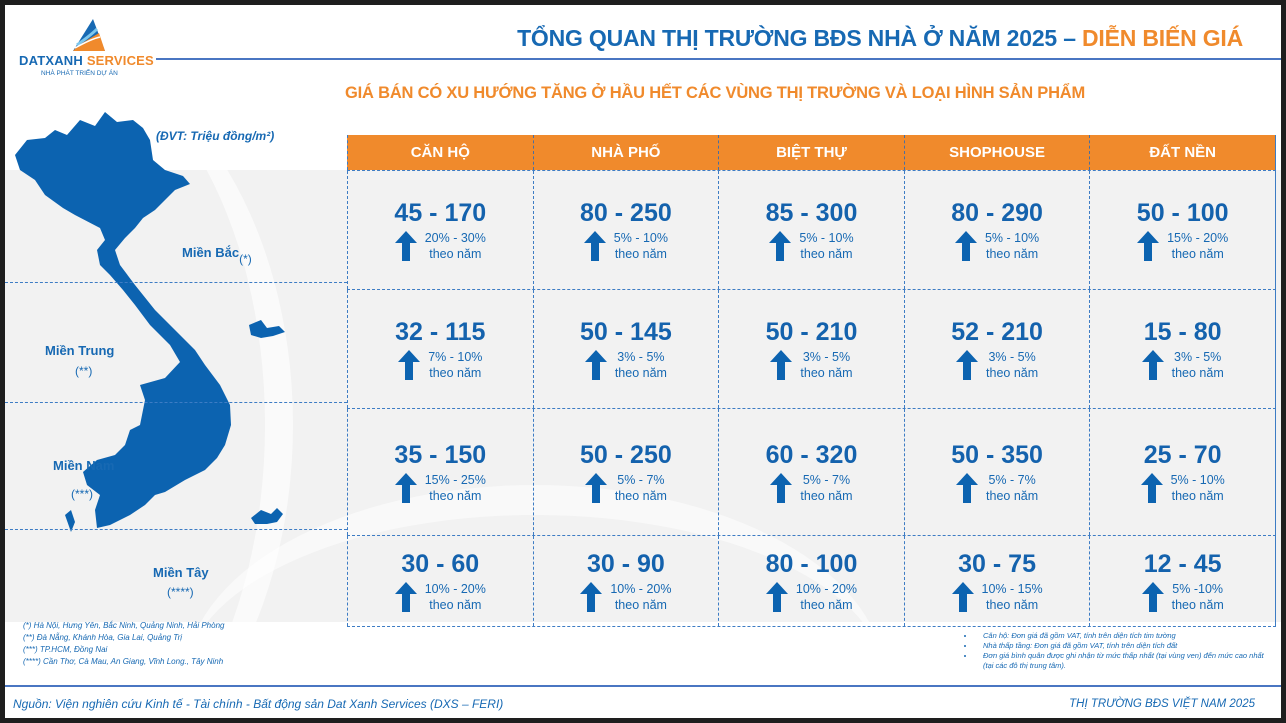 The height and width of the screenshot is (723, 1286). I want to click on unit-label: (ĐVT: Triệu đồng/m²), so click(215, 136).